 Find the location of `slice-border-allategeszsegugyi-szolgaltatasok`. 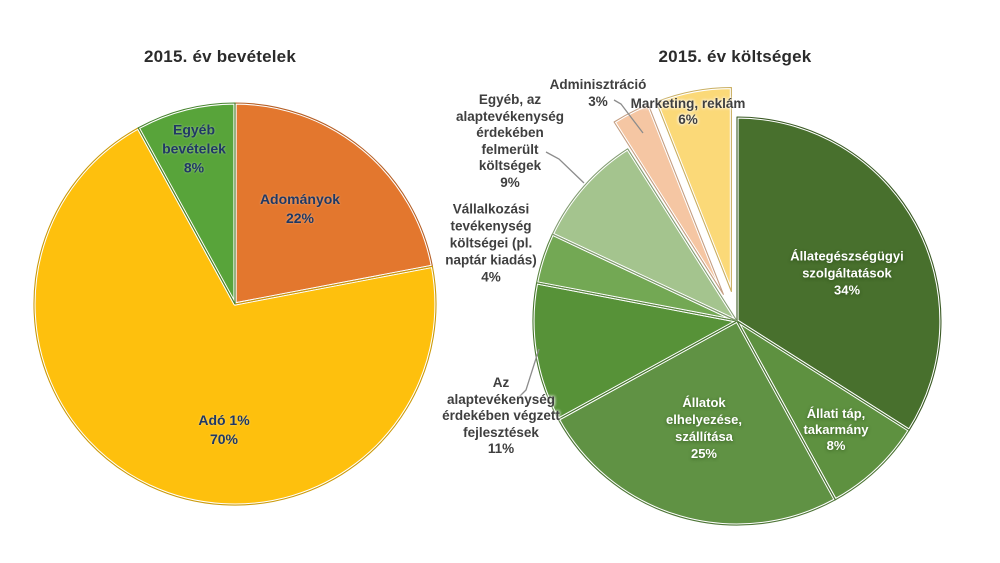

slice-border-allategeszsegugyi-szolgaltatasok is located at coordinates (839, 273).